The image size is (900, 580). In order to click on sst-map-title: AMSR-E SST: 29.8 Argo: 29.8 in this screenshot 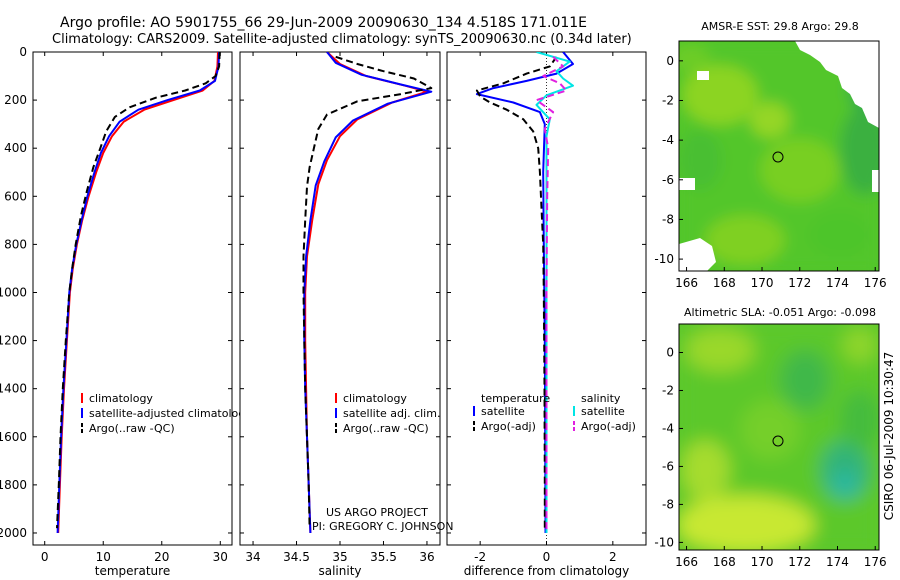, I will do `click(780, 26)`.